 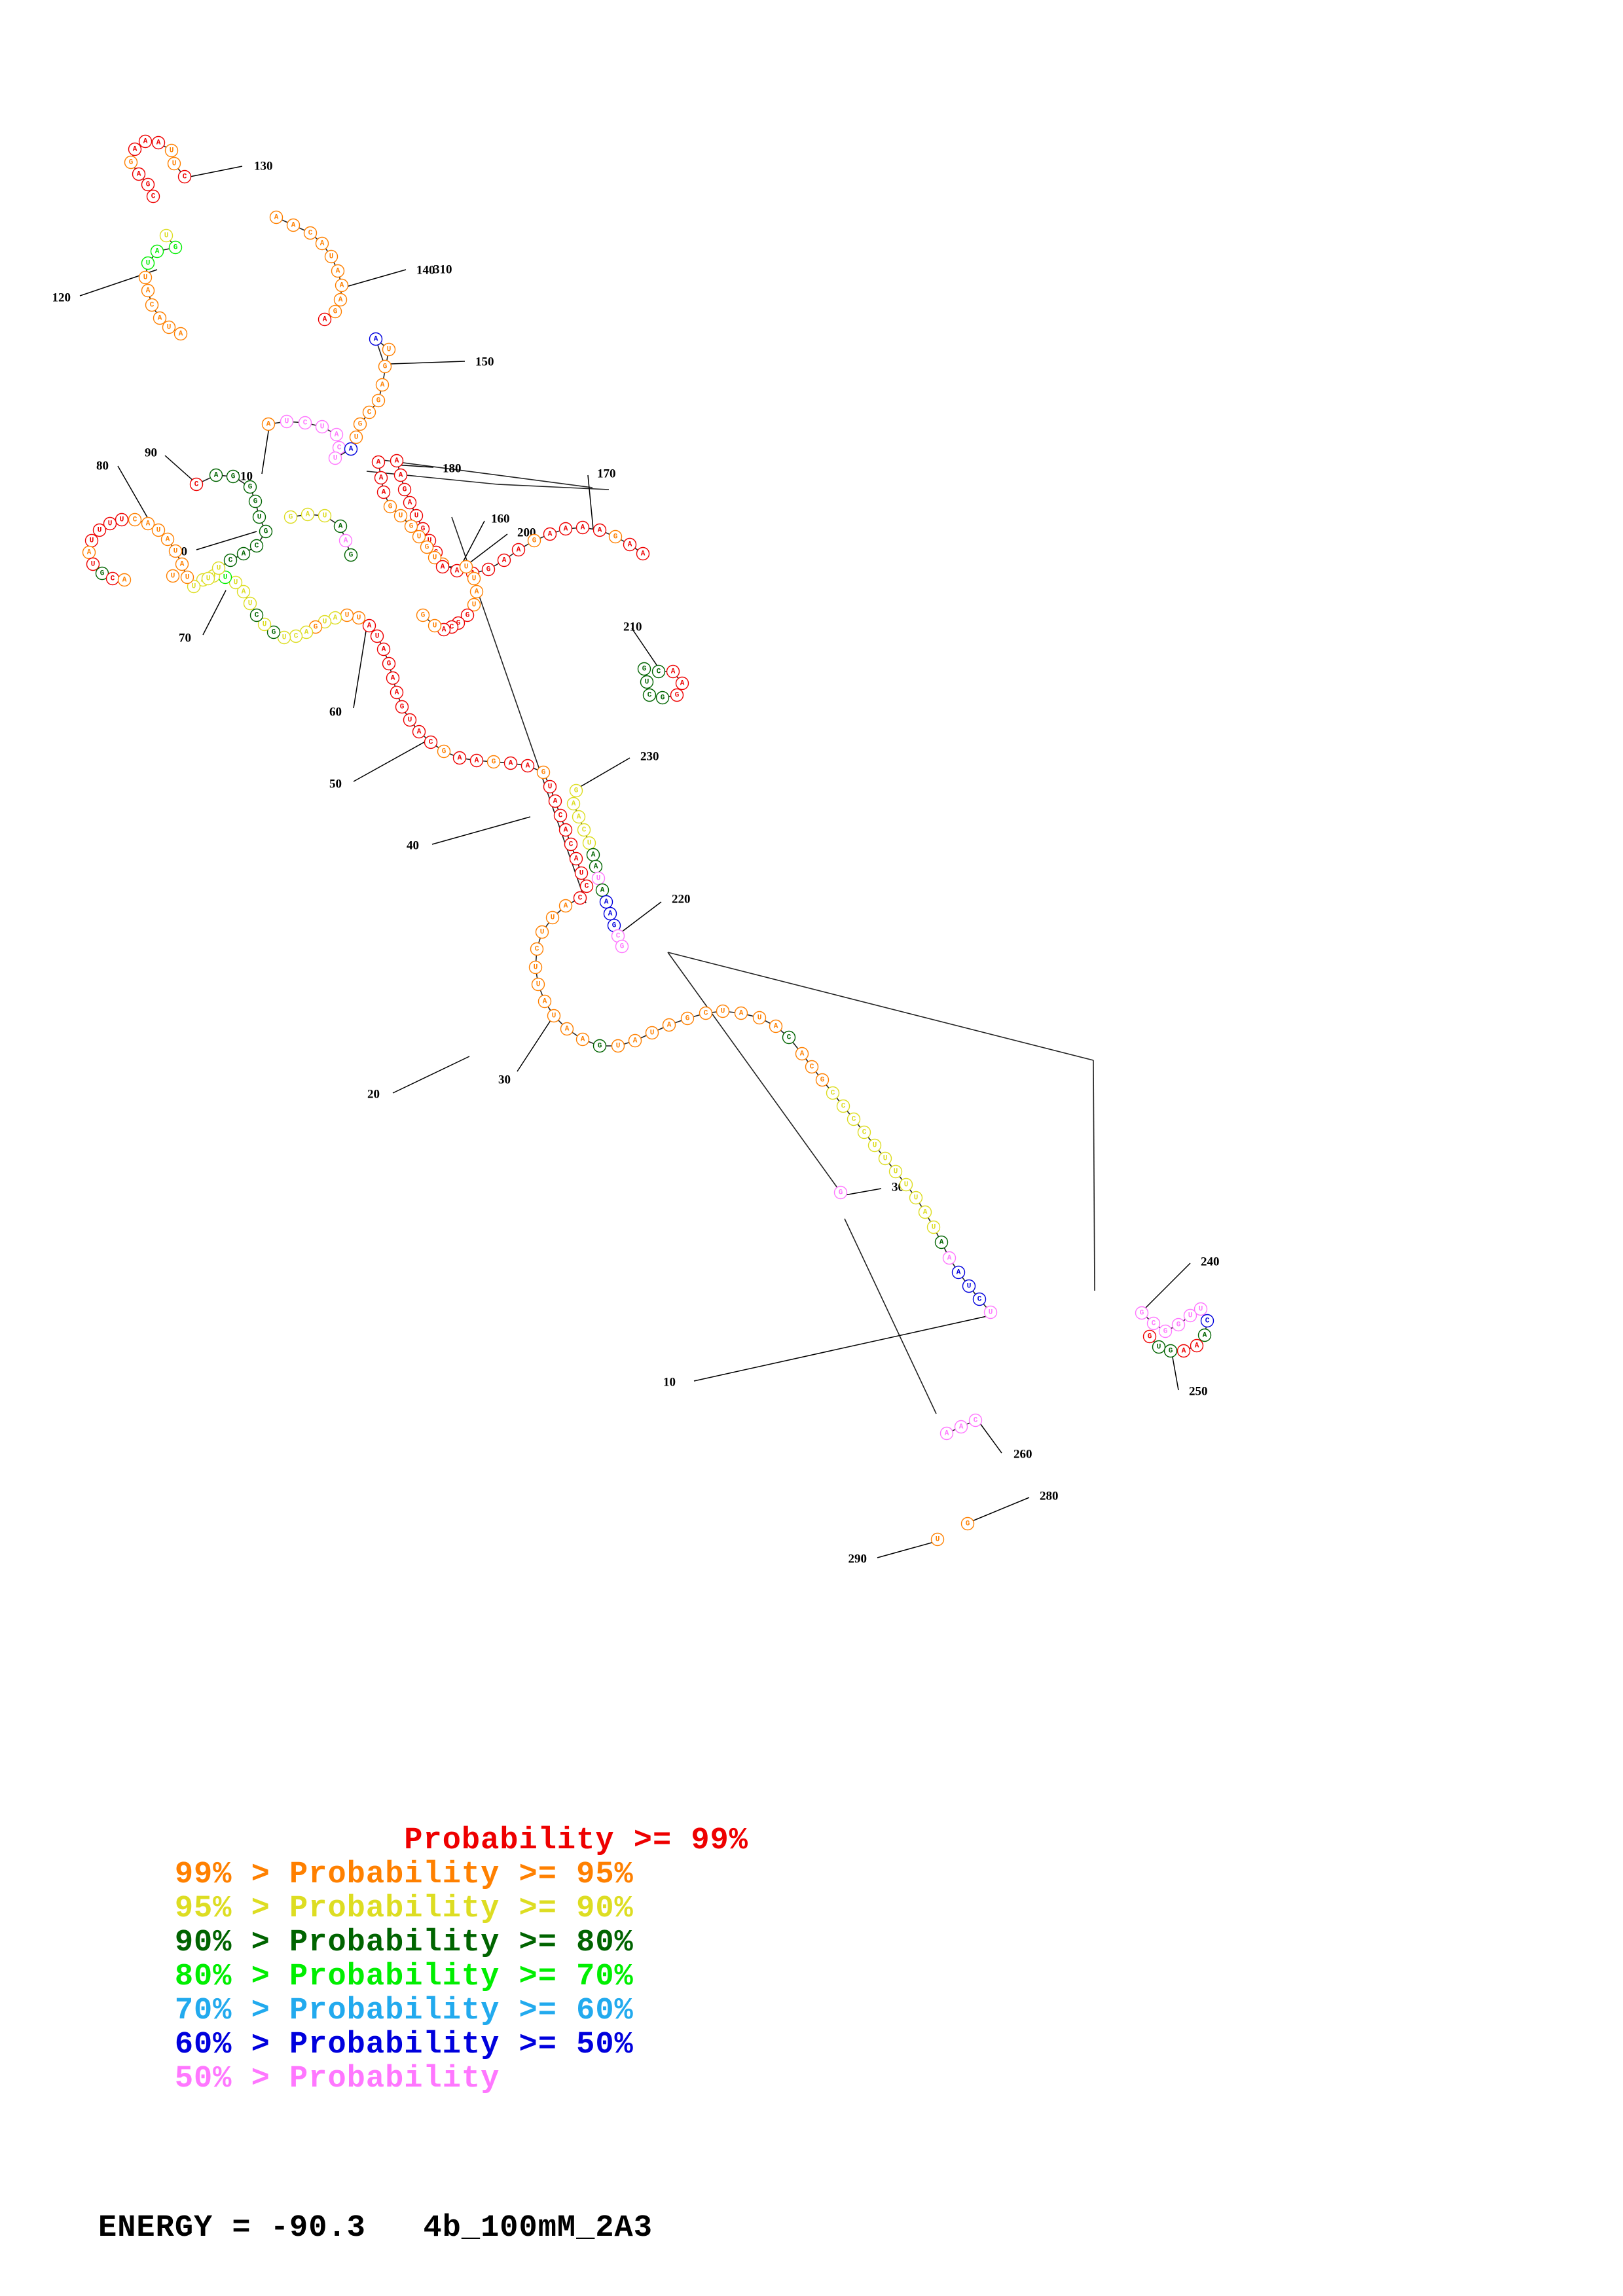 What do you see at coordinates (1198, 1392) in the screenshot?
I see `svg-text: 250` at bounding box center [1198, 1392].